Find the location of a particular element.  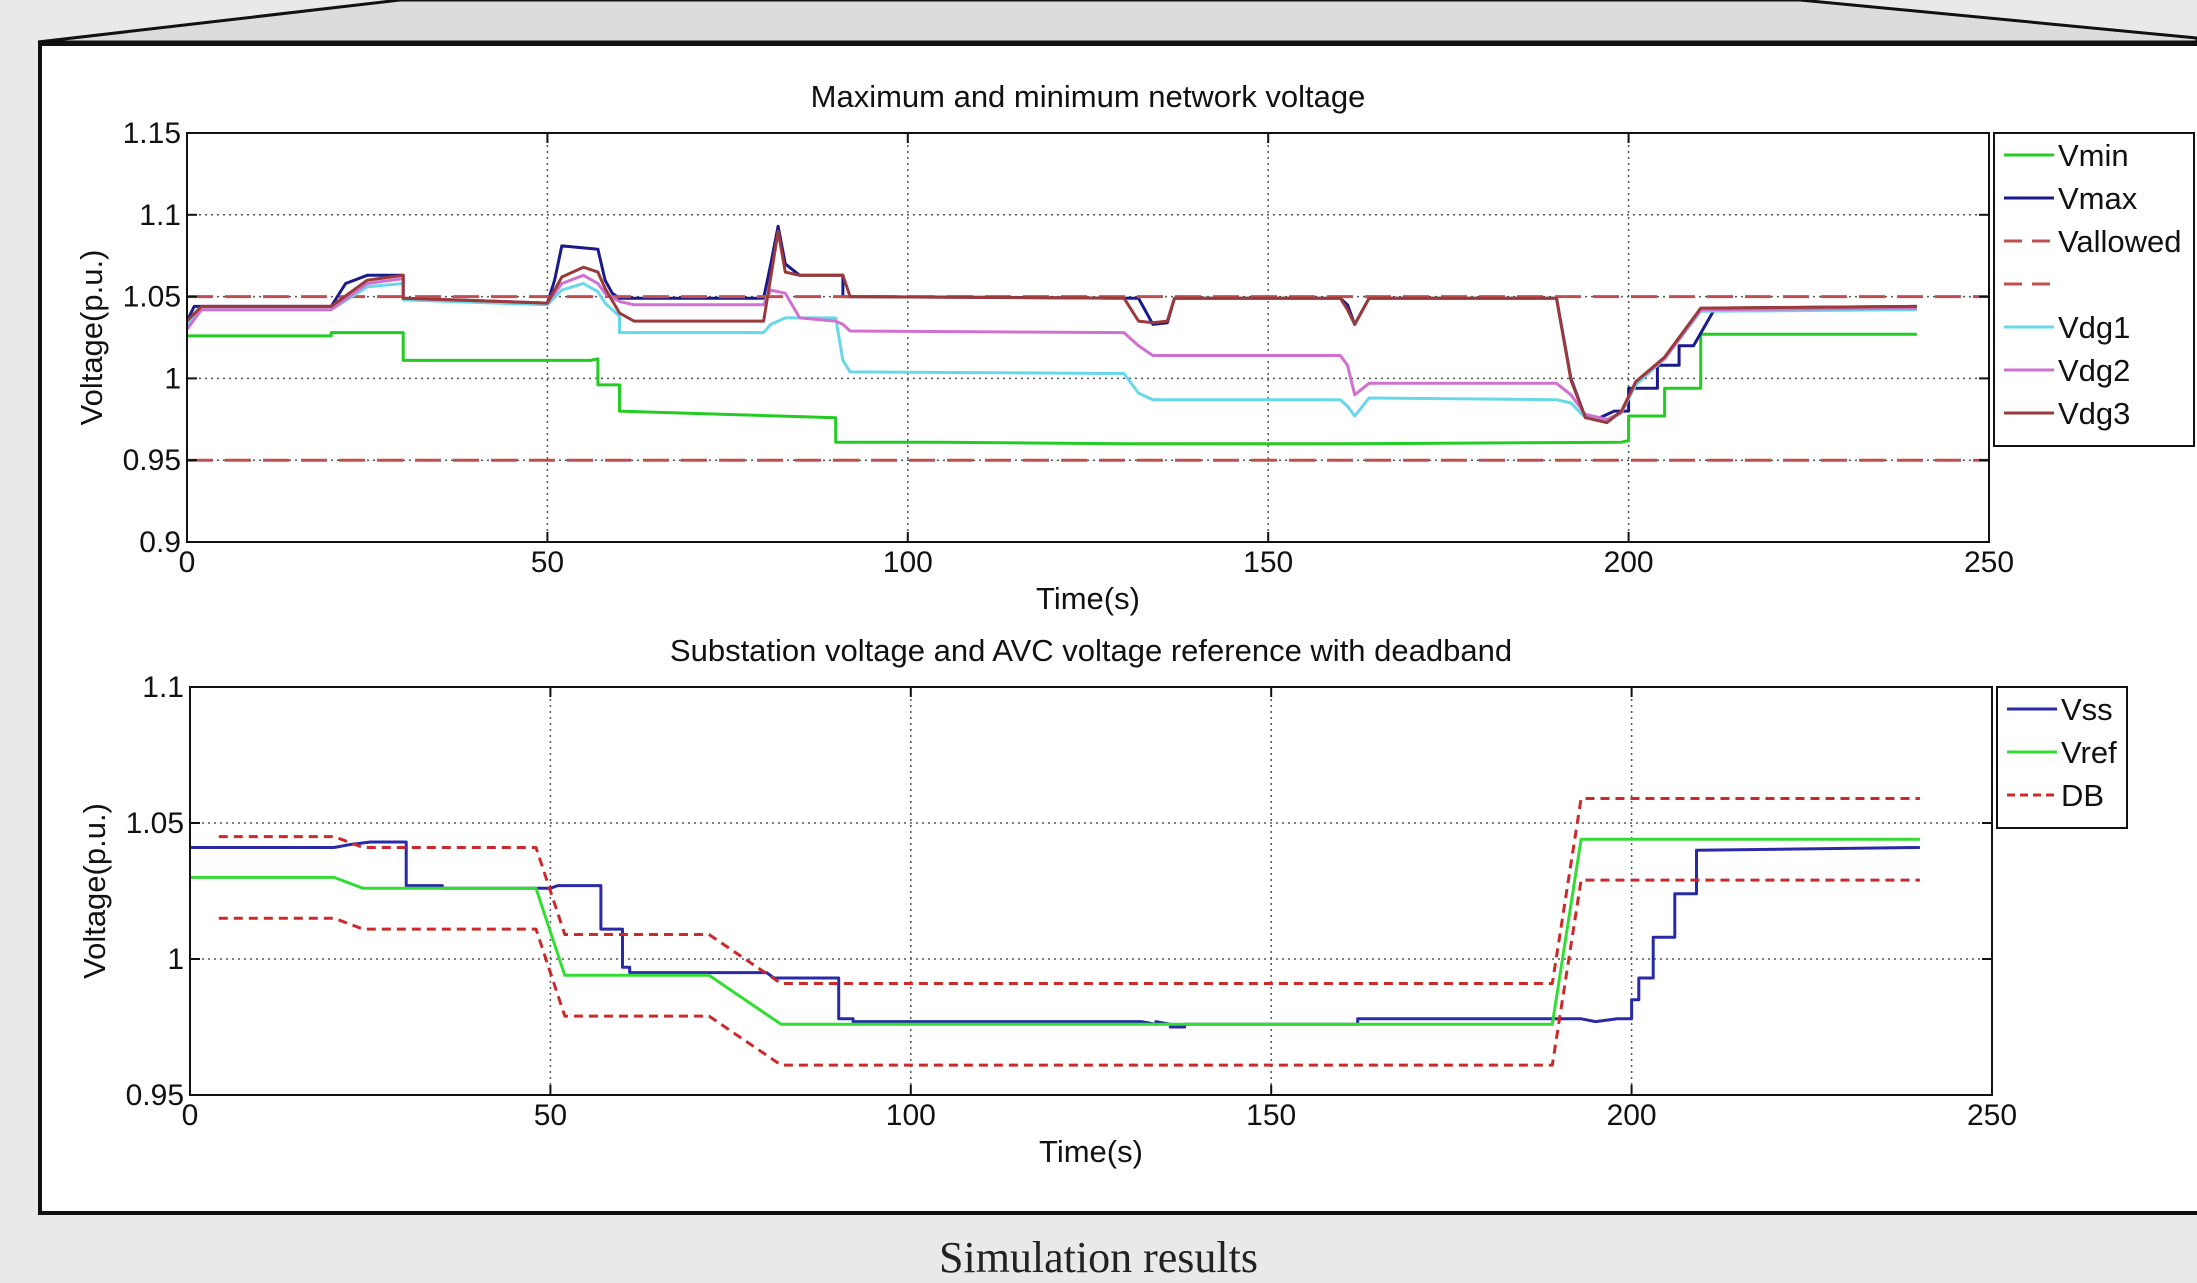

series-line-vmin is located at coordinates (1052, 388).